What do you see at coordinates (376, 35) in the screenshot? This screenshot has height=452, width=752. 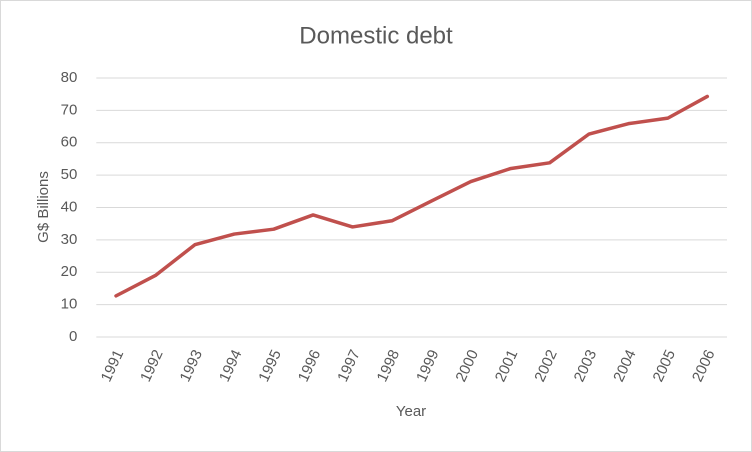 I see `chart-title: Domestic debt` at bounding box center [376, 35].